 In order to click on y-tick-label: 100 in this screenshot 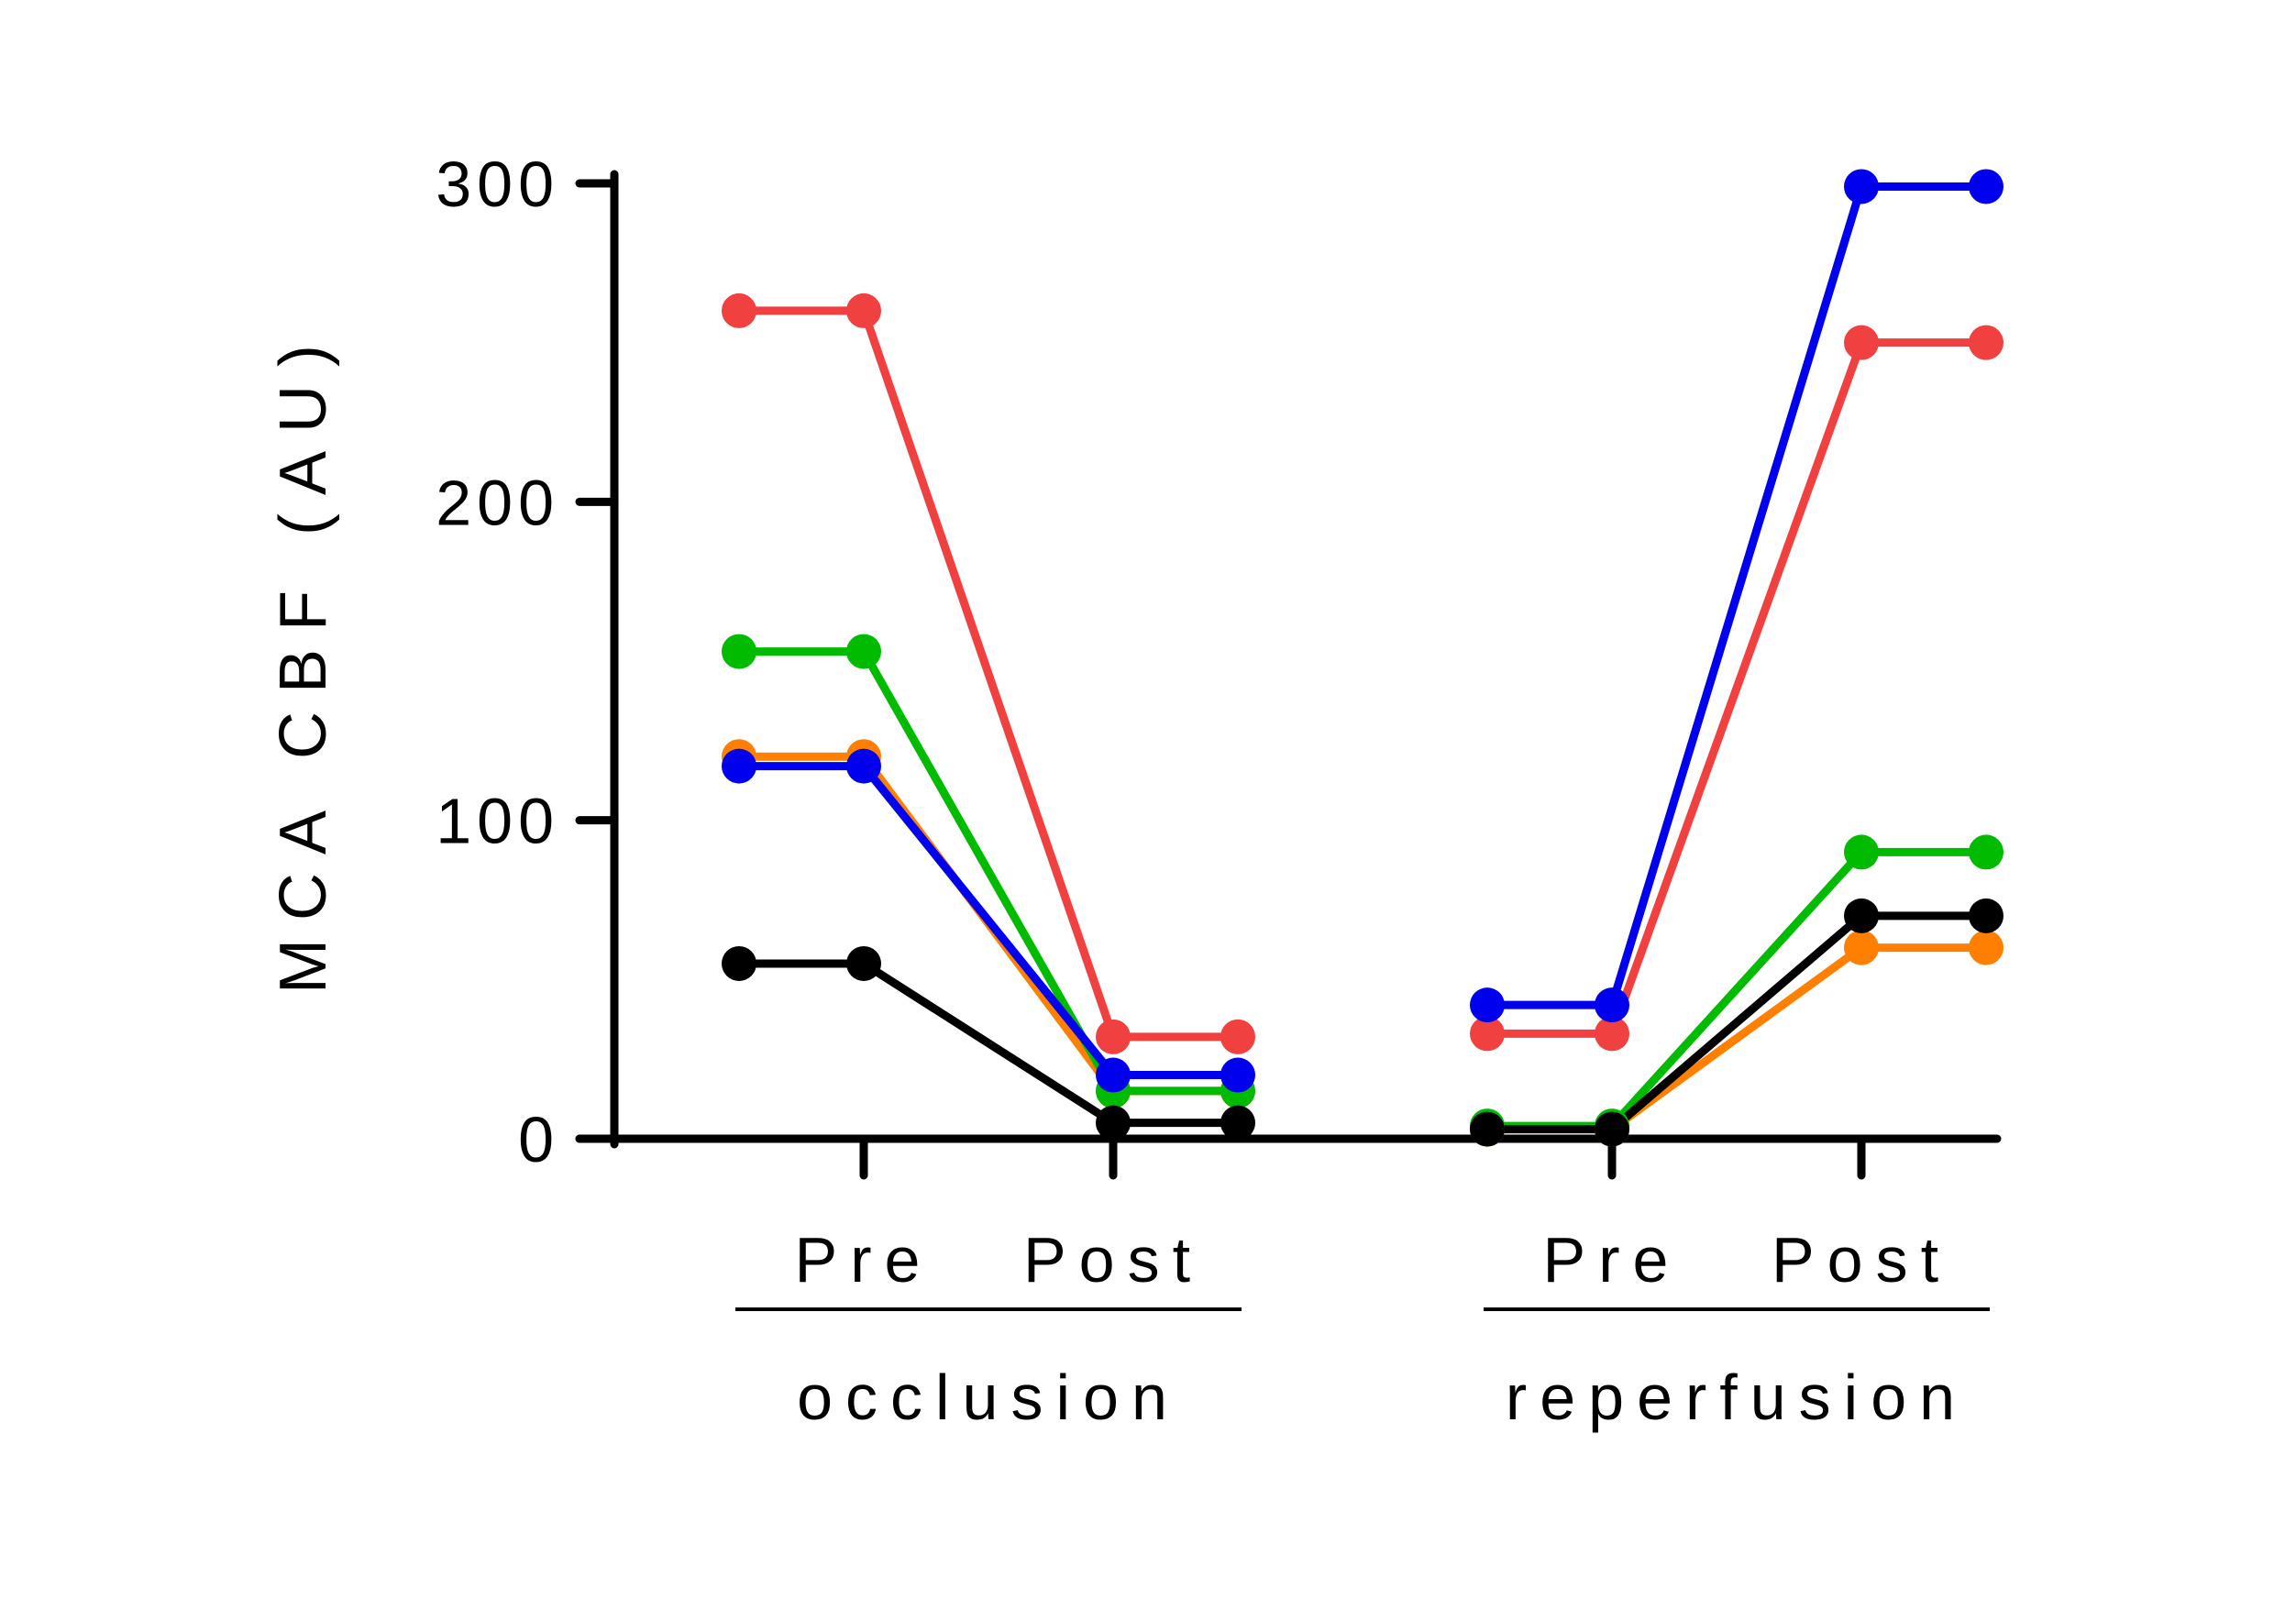, I will do `click(497, 821)`.